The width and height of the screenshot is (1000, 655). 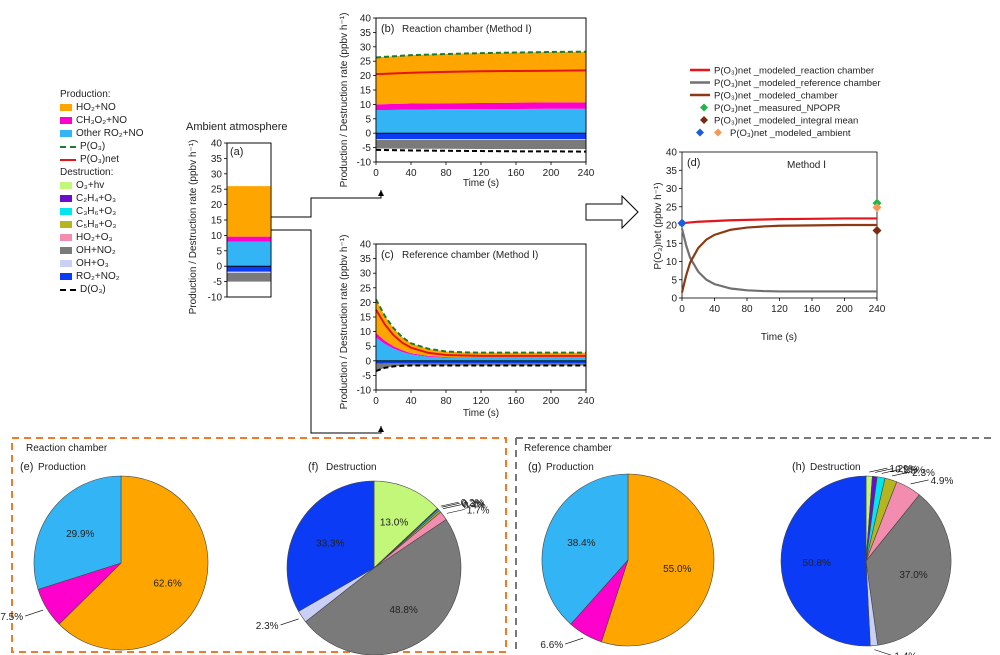 What do you see at coordinates (167, 583) in the screenshot?
I see `pie-value-label: 62.6%` at bounding box center [167, 583].